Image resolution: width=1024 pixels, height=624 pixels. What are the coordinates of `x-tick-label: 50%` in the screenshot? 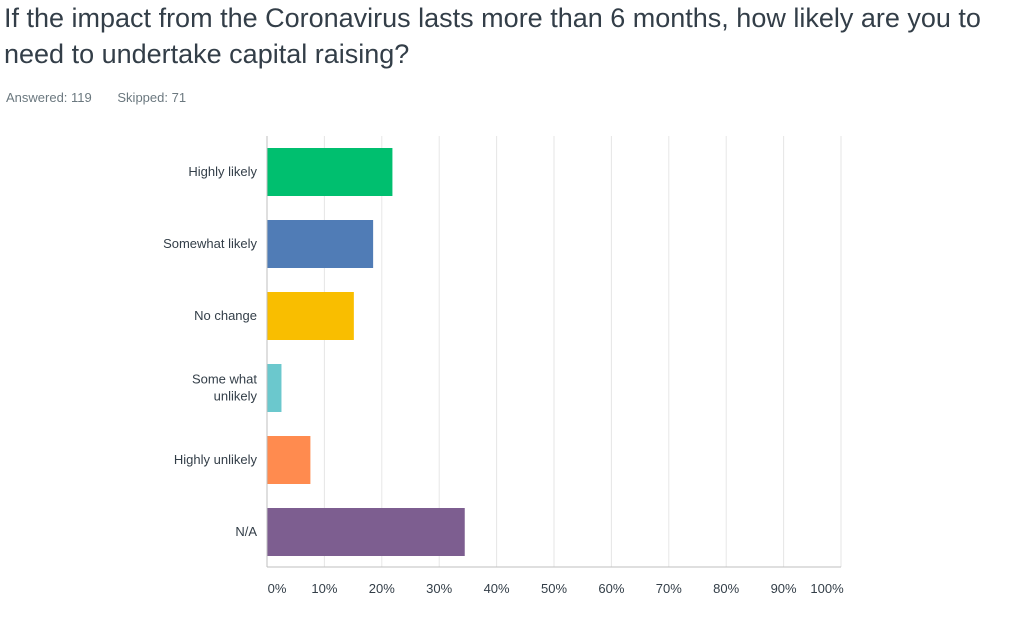 It's located at (554, 588).